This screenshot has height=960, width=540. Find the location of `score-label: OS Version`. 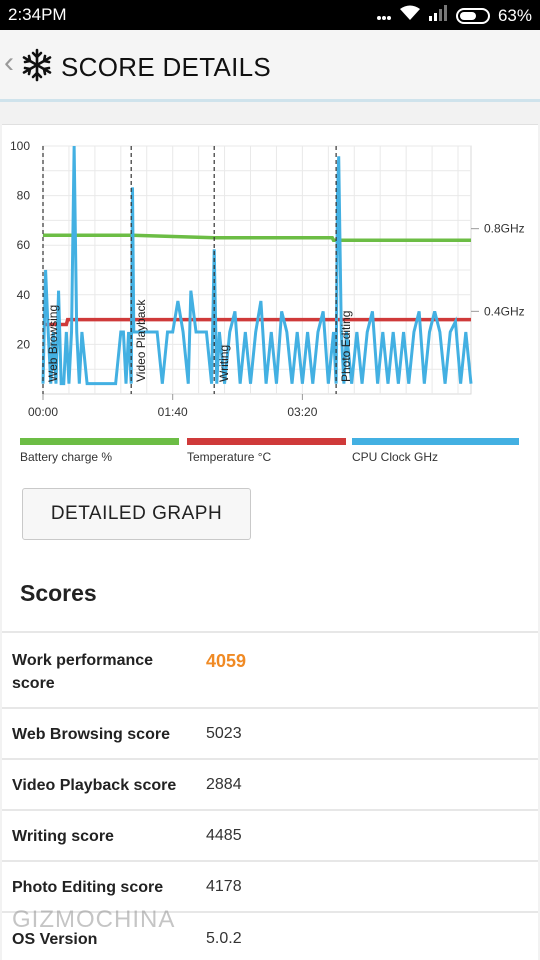

score-label: OS Version is located at coordinates (55, 939).